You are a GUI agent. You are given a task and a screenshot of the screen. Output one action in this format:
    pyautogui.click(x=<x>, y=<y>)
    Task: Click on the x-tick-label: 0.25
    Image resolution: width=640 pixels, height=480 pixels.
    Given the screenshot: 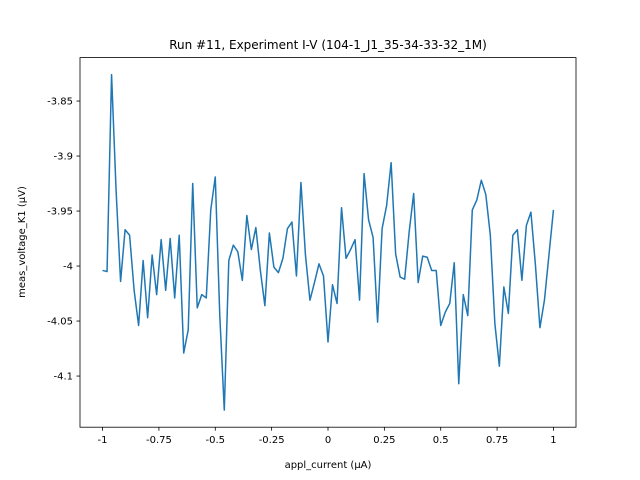 What is the action you would take?
    pyautogui.click(x=384, y=440)
    